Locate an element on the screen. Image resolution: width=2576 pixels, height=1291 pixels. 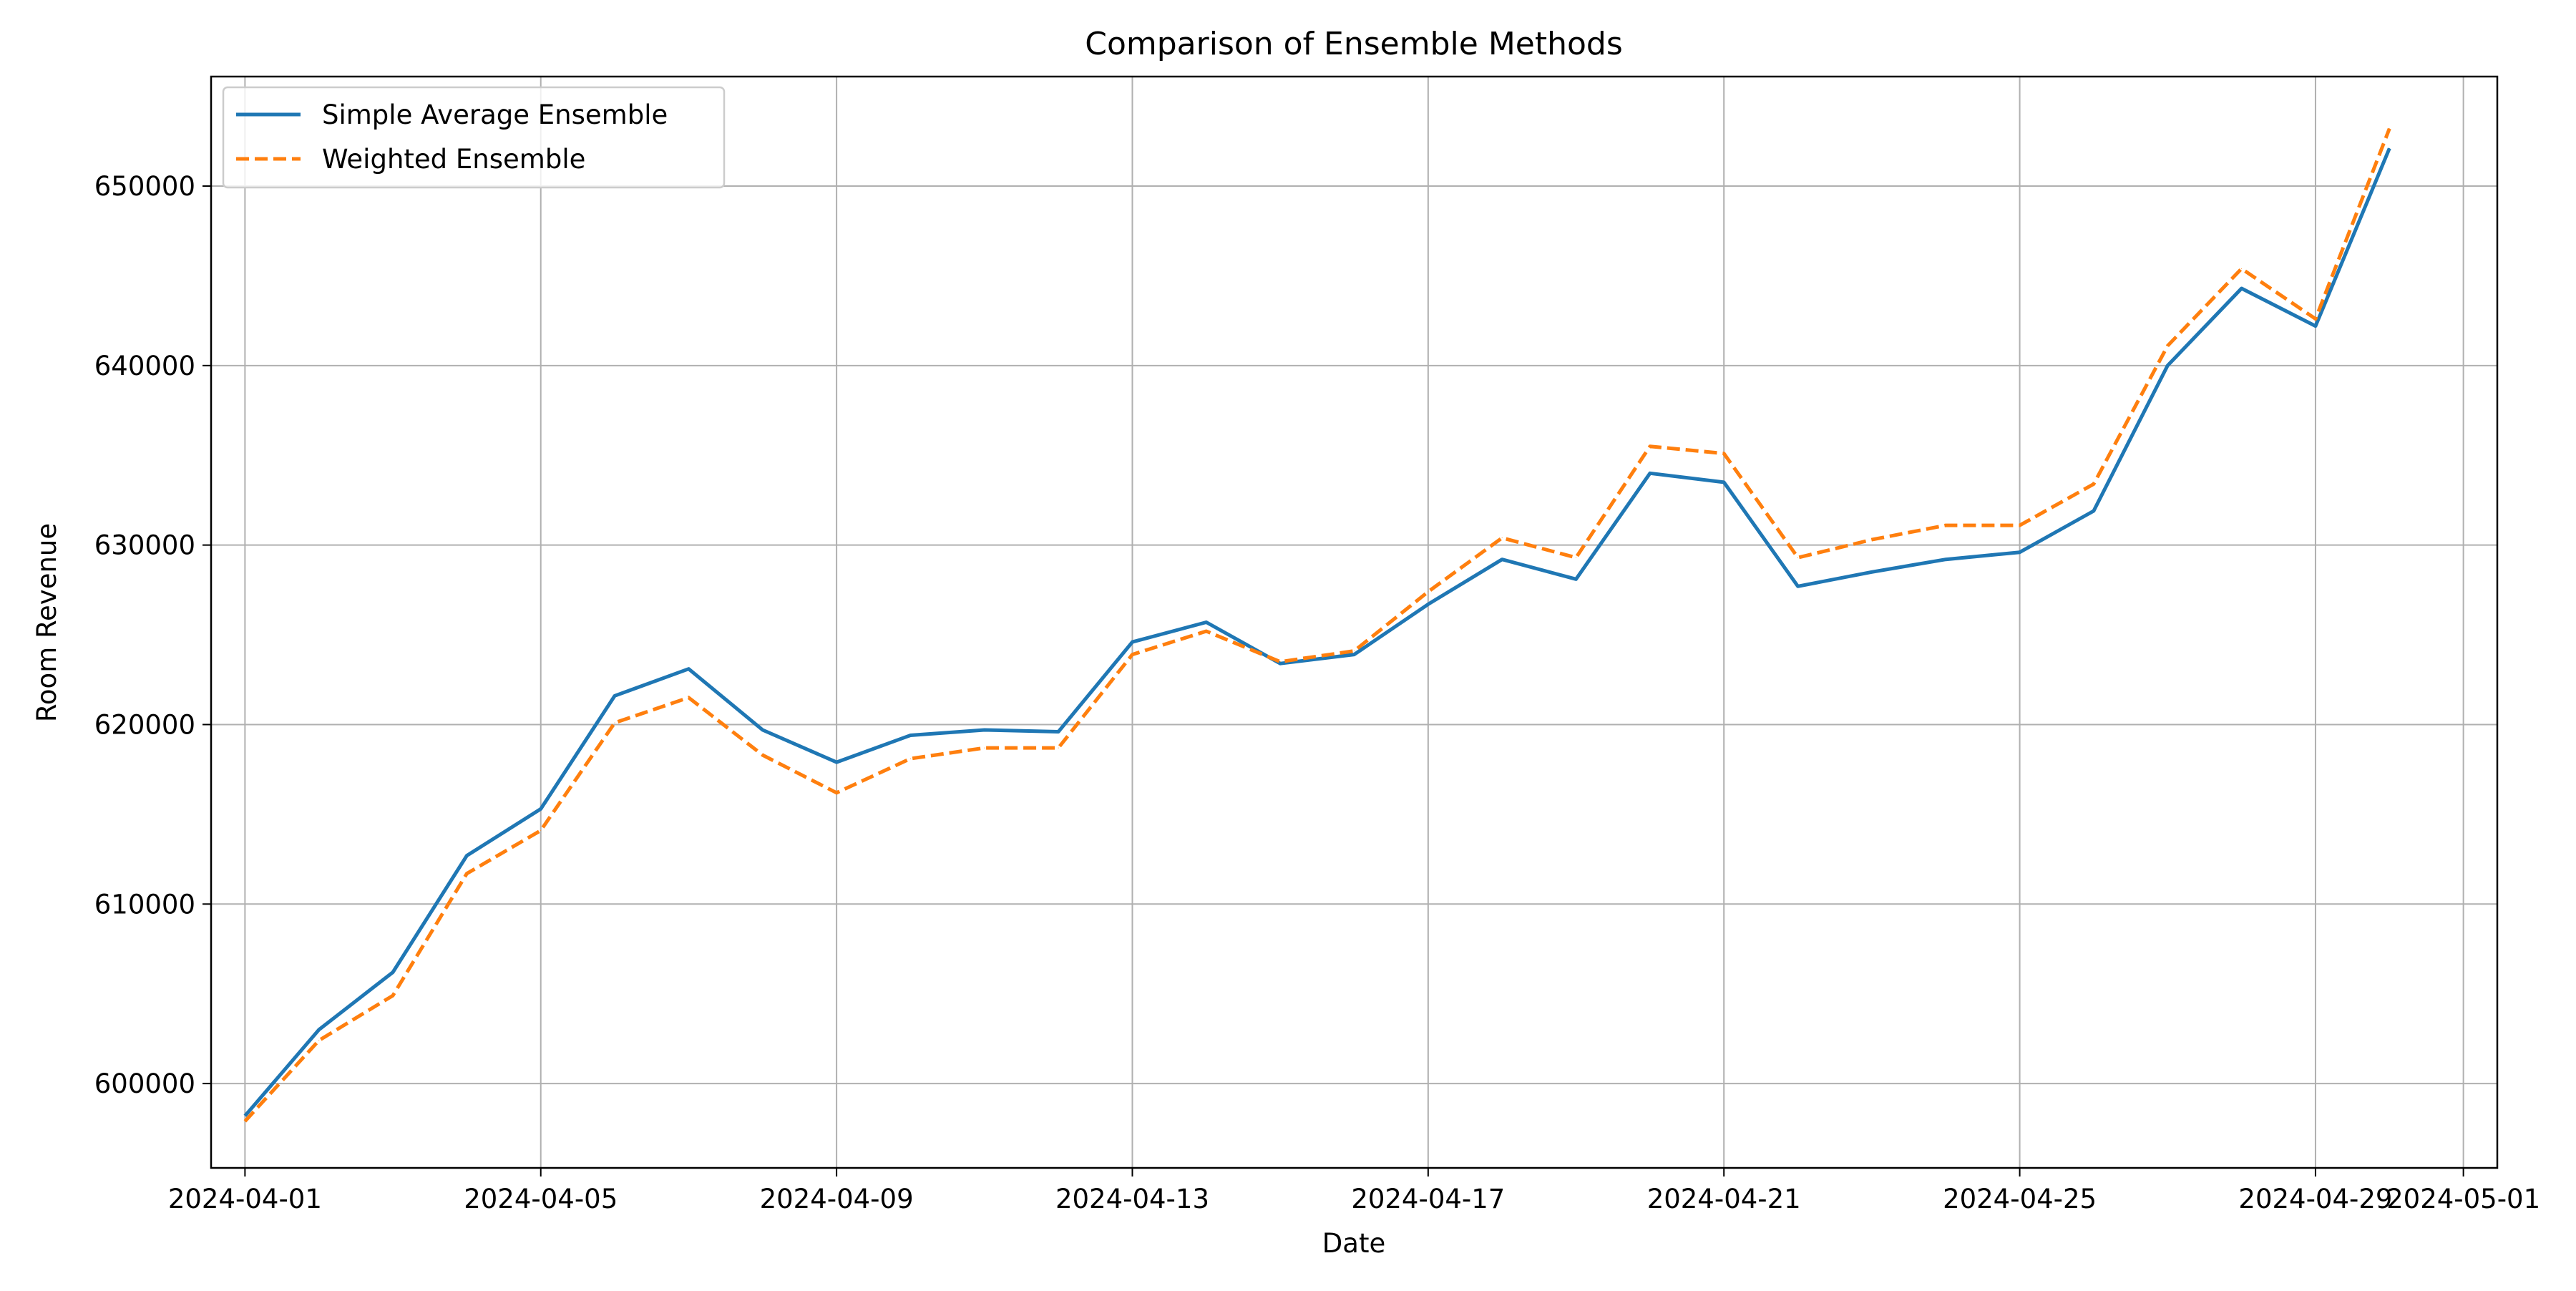
legend-label-simple-average: Simple Average Ensemble is located at coordinates (495, 114).